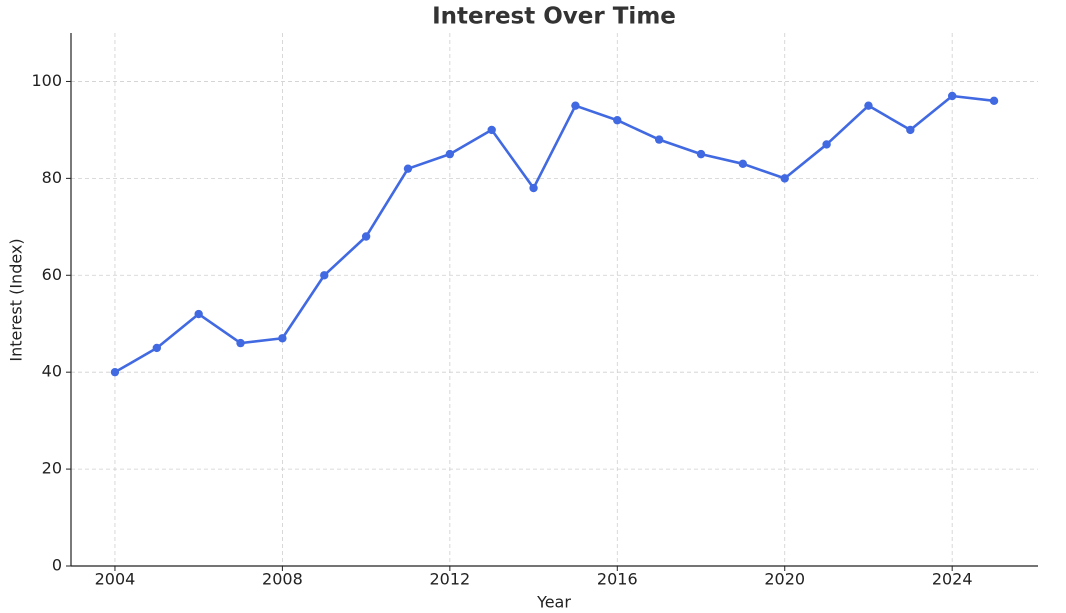 The width and height of the screenshot is (1066, 613). Describe the element at coordinates (16, 299) in the screenshot. I see `y-axis-label: Interest (Index)` at that location.